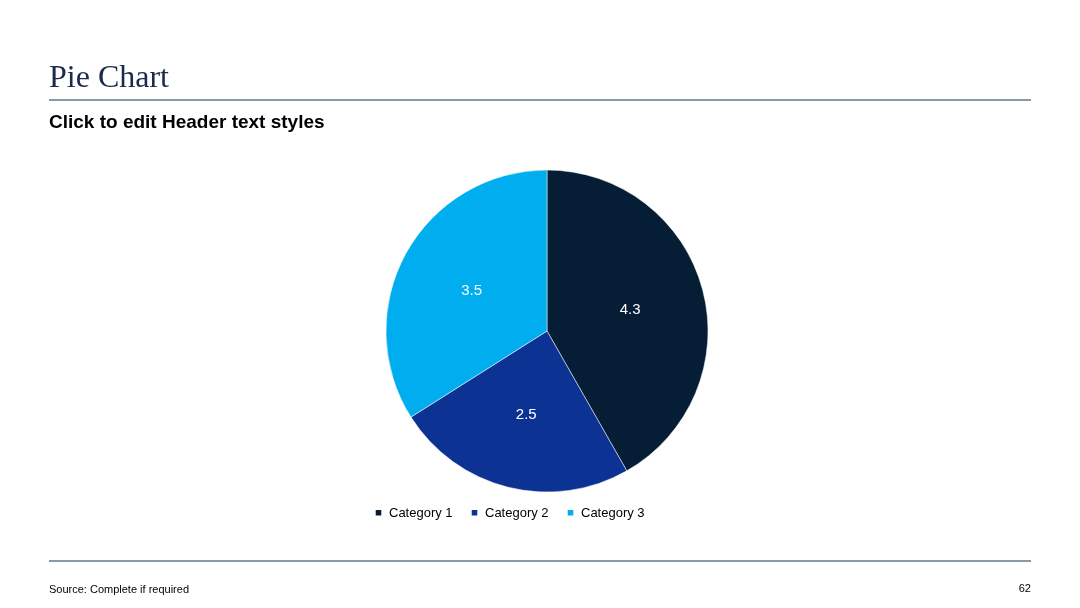 The image size is (1080, 608). Describe the element at coordinates (119, 589) in the screenshot. I see `source-note: Source: Complete if required` at that location.